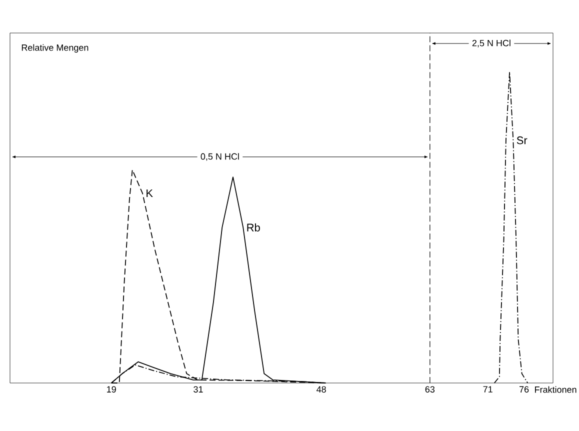 The height and width of the screenshot is (431, 579). What do you see at coordinates (522, 140) in the screenshot?
I see `series-label: Sr` at bounding box center [522, 140].